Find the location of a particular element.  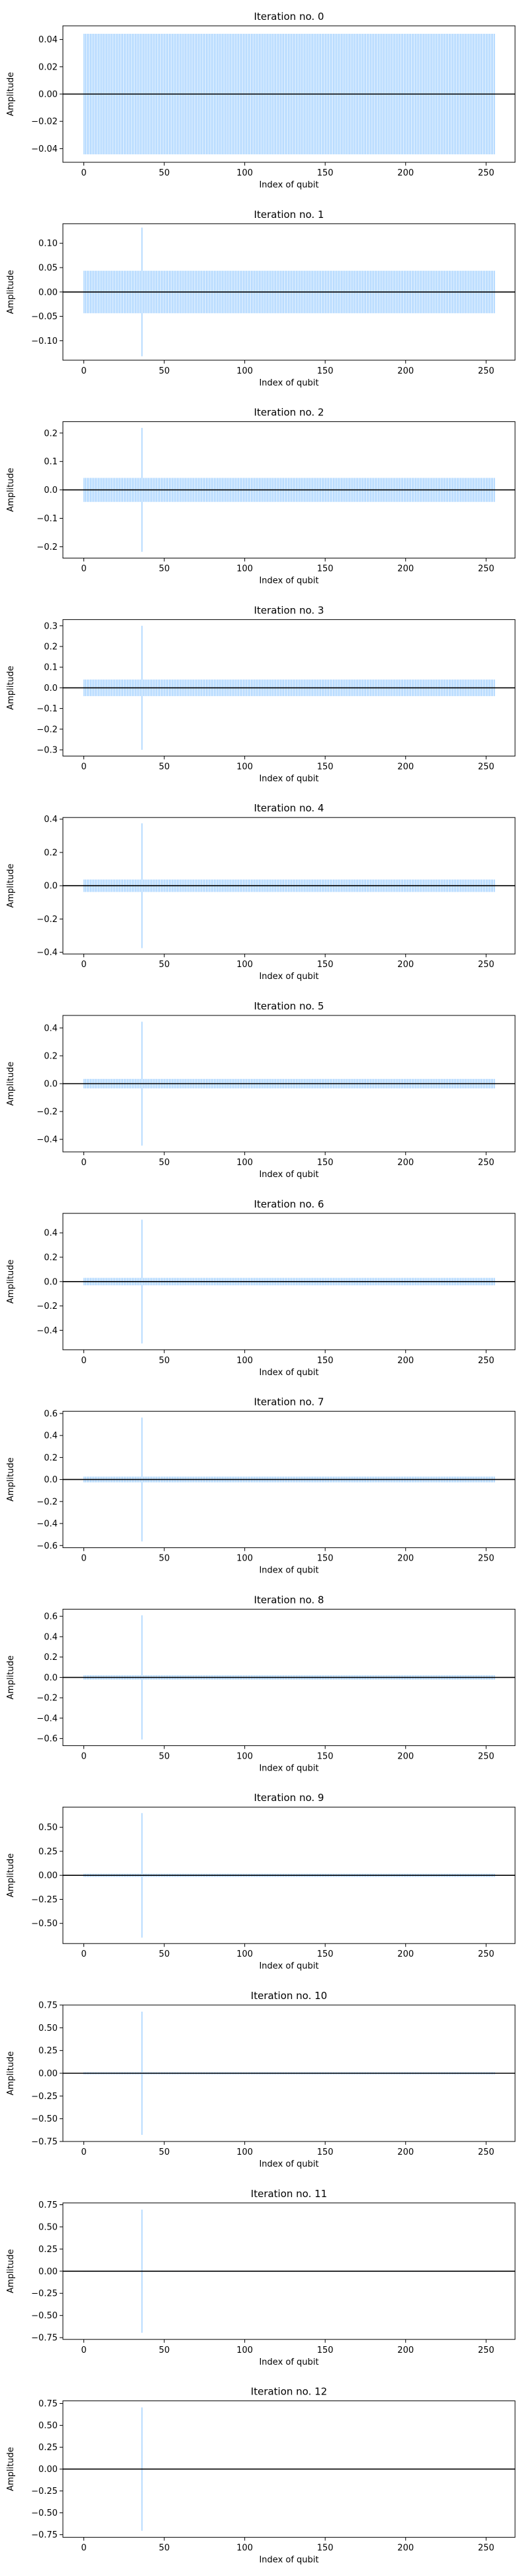

chart-title: Iteration no. 4 is located at coordinates (289, 808).